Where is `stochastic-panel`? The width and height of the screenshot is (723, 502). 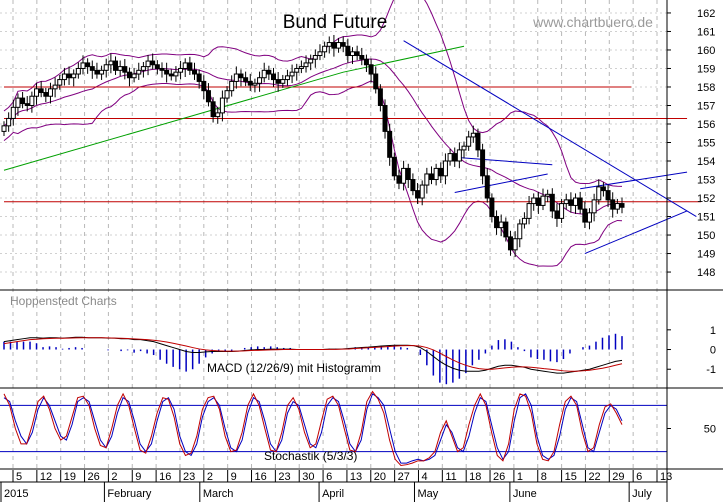
stochastic-panel is located at coordinates (333, 428).